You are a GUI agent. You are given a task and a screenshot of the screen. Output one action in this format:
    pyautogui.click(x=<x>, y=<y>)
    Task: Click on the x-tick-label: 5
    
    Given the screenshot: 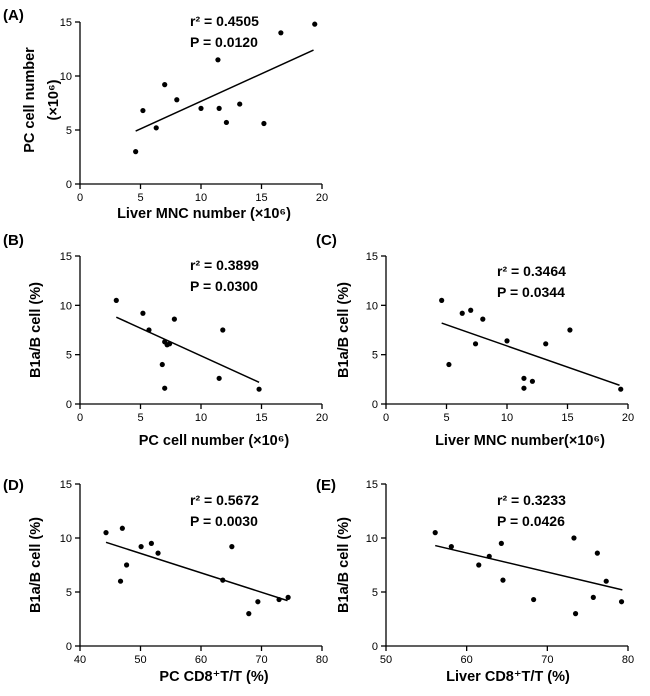 What is the action you would take?
    pyautogui.click(x=140, y=198)
    